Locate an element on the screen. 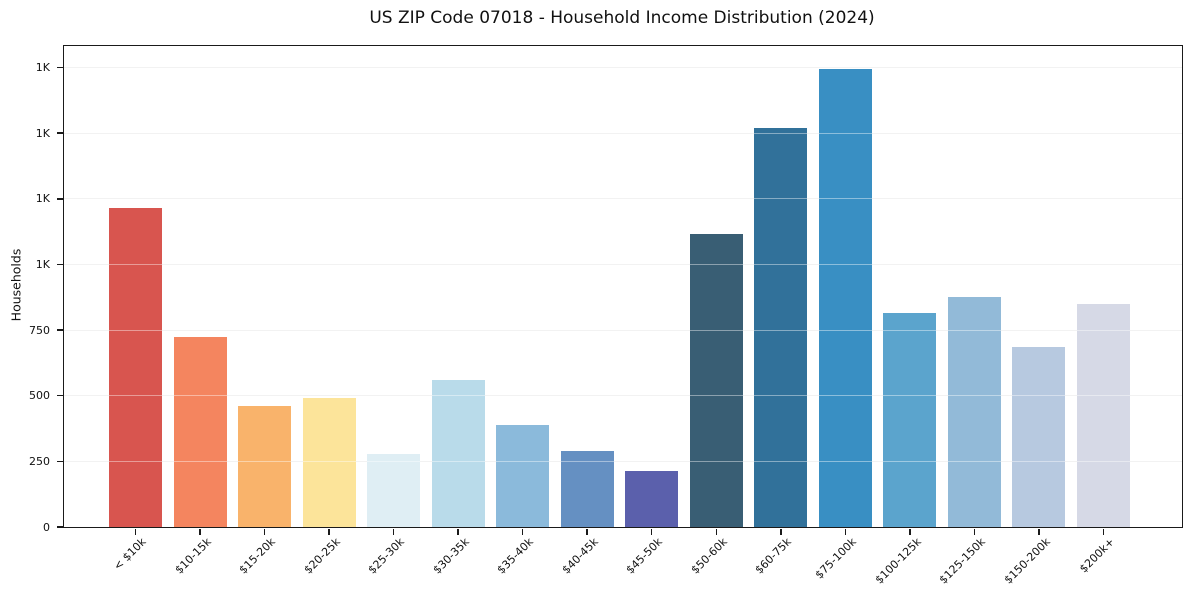 This screenshot has width=1189, height=590. y-tick-label: 250 is located at coordinates (39, 461).